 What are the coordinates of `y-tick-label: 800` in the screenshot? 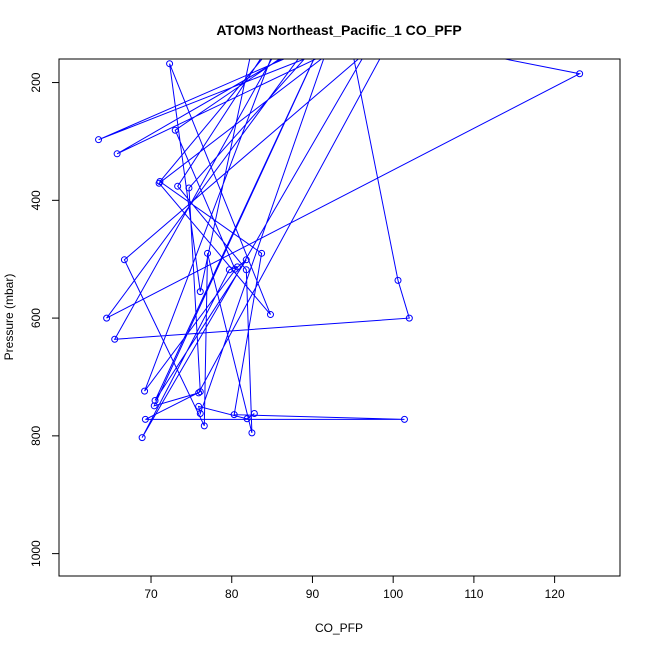 It's located at (36, 436).